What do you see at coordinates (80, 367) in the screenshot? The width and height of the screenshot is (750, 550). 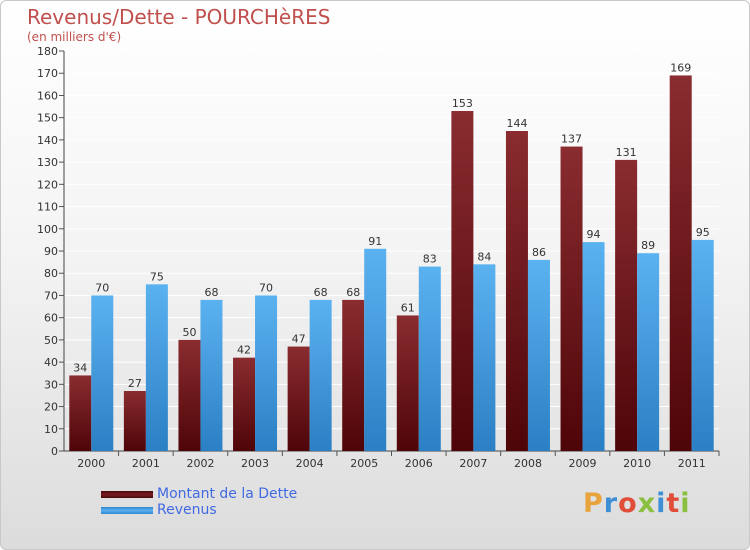 I see `data-label-debt: 34` at bounding box center [80, 367].